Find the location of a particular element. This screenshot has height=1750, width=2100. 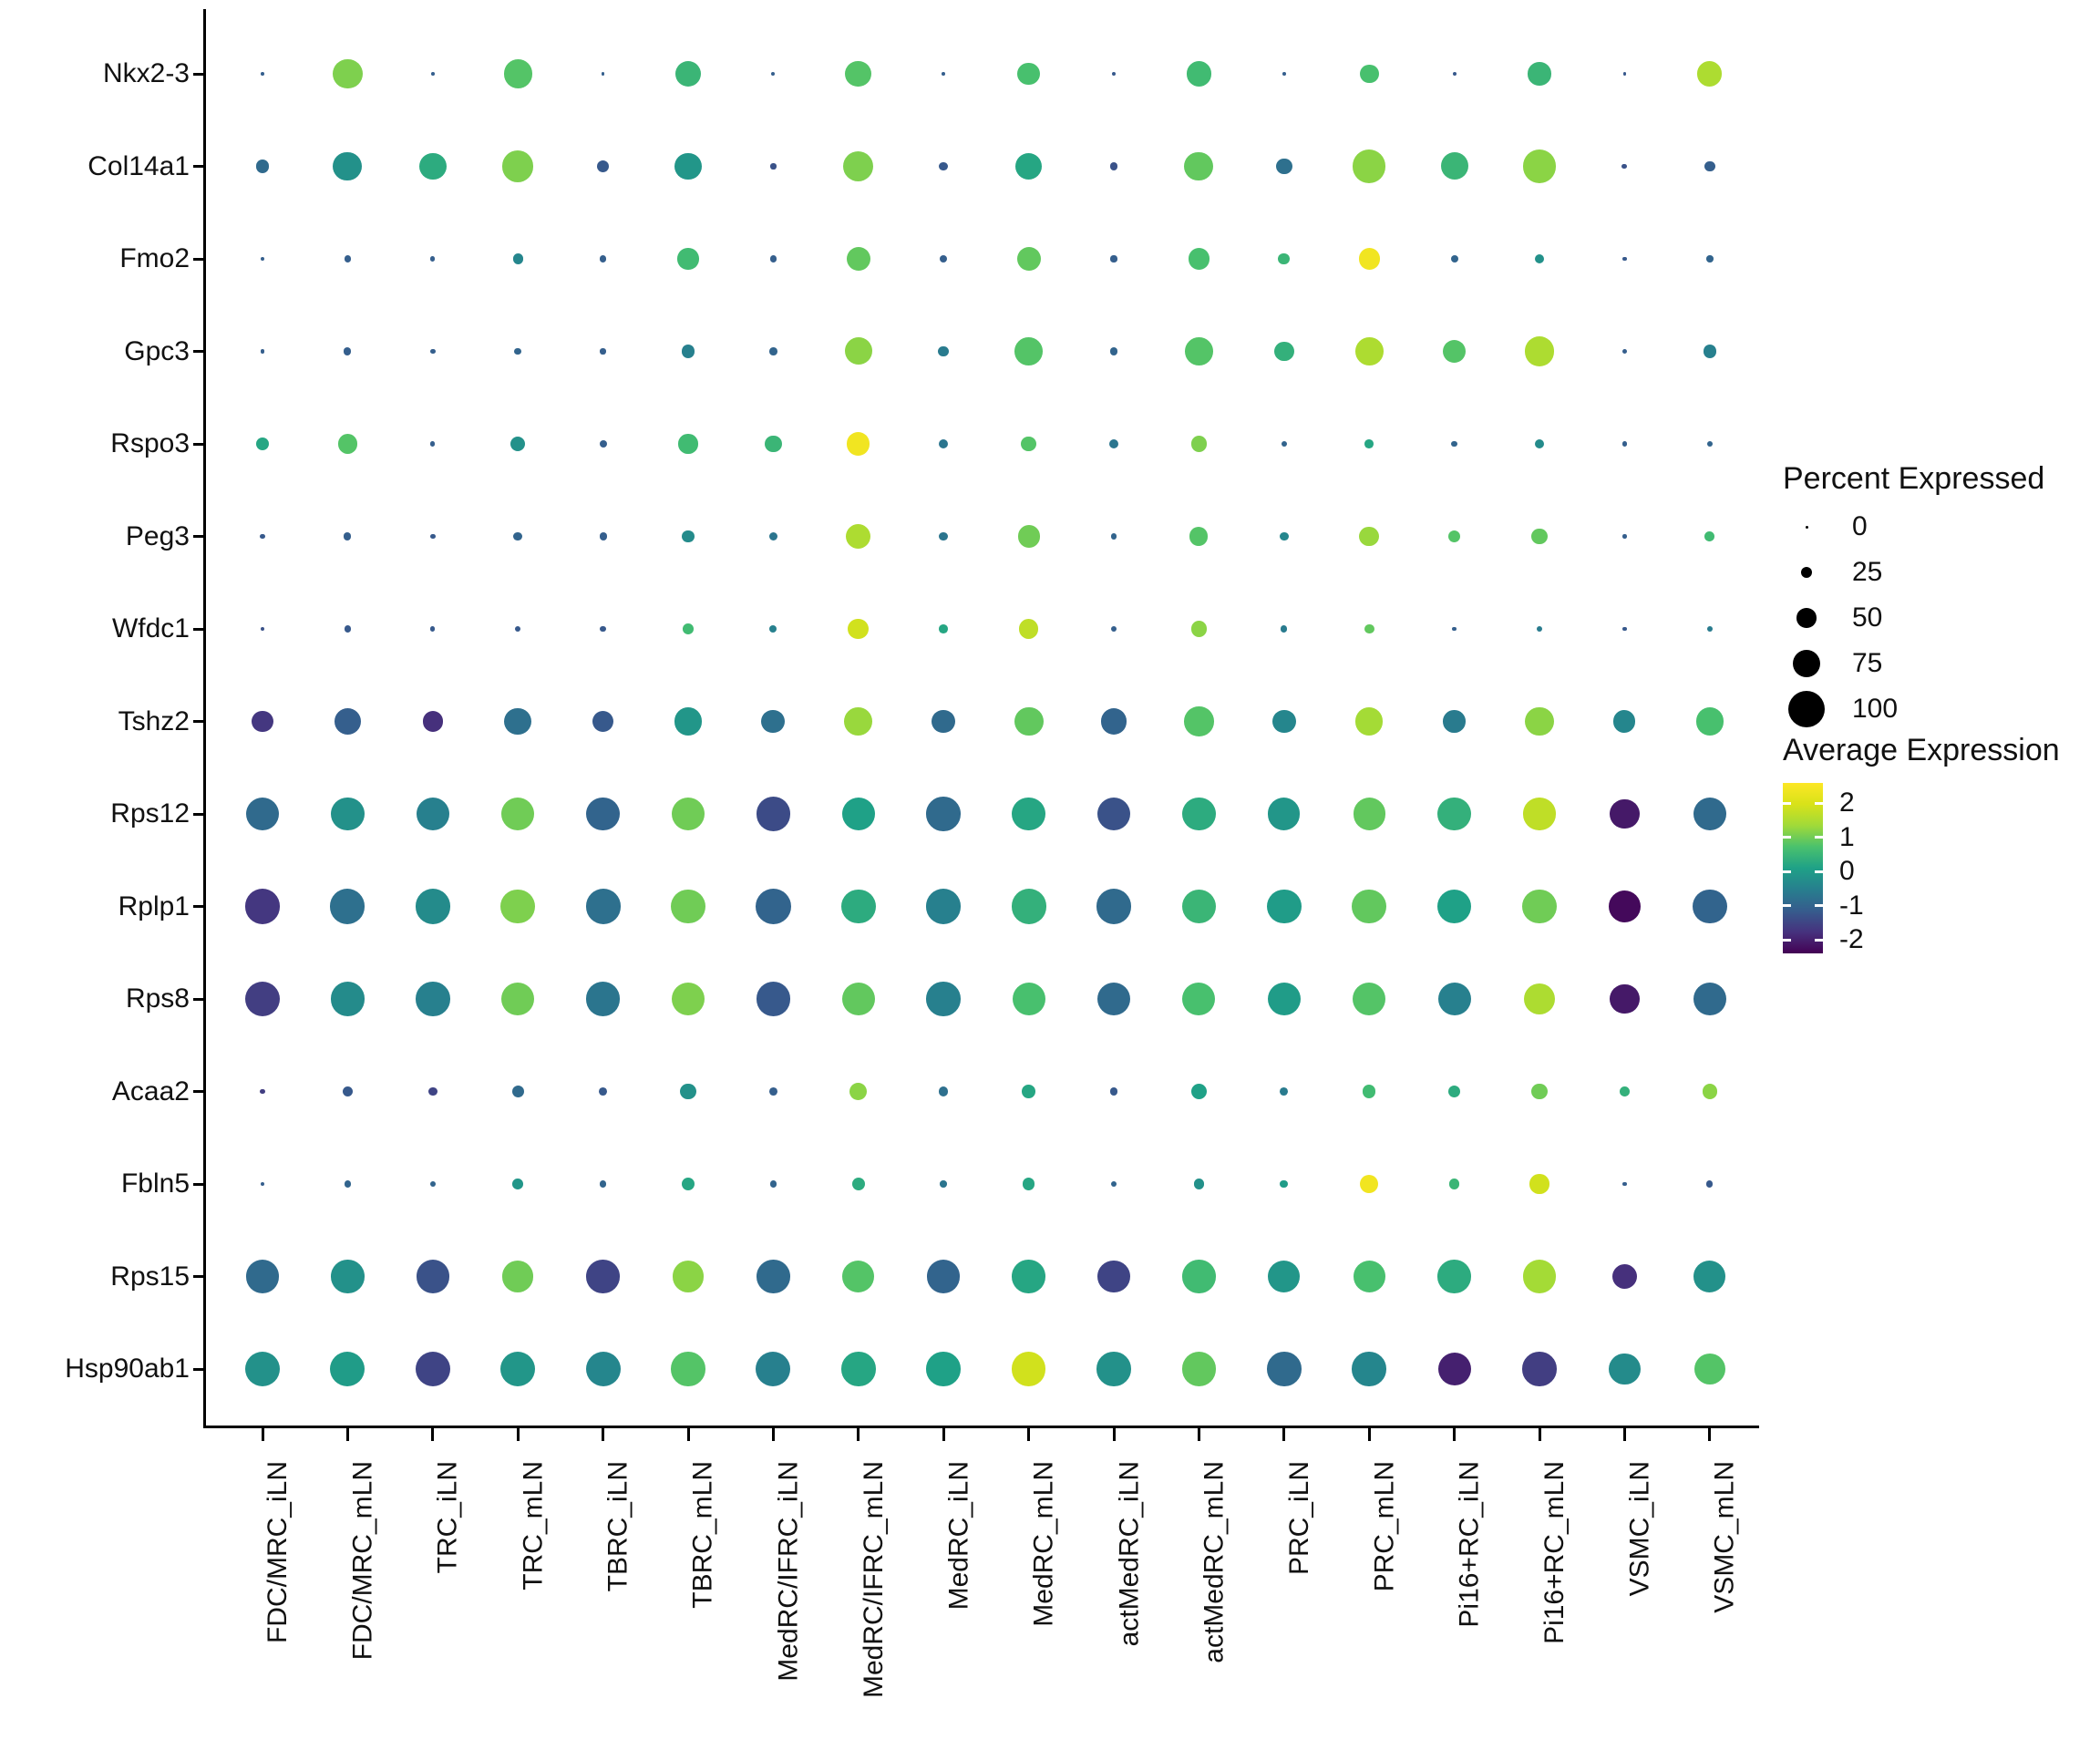

expression-dot-Hsp90ab1-MedRC/IFRC_iLN is located at coordinates (773, 1369).